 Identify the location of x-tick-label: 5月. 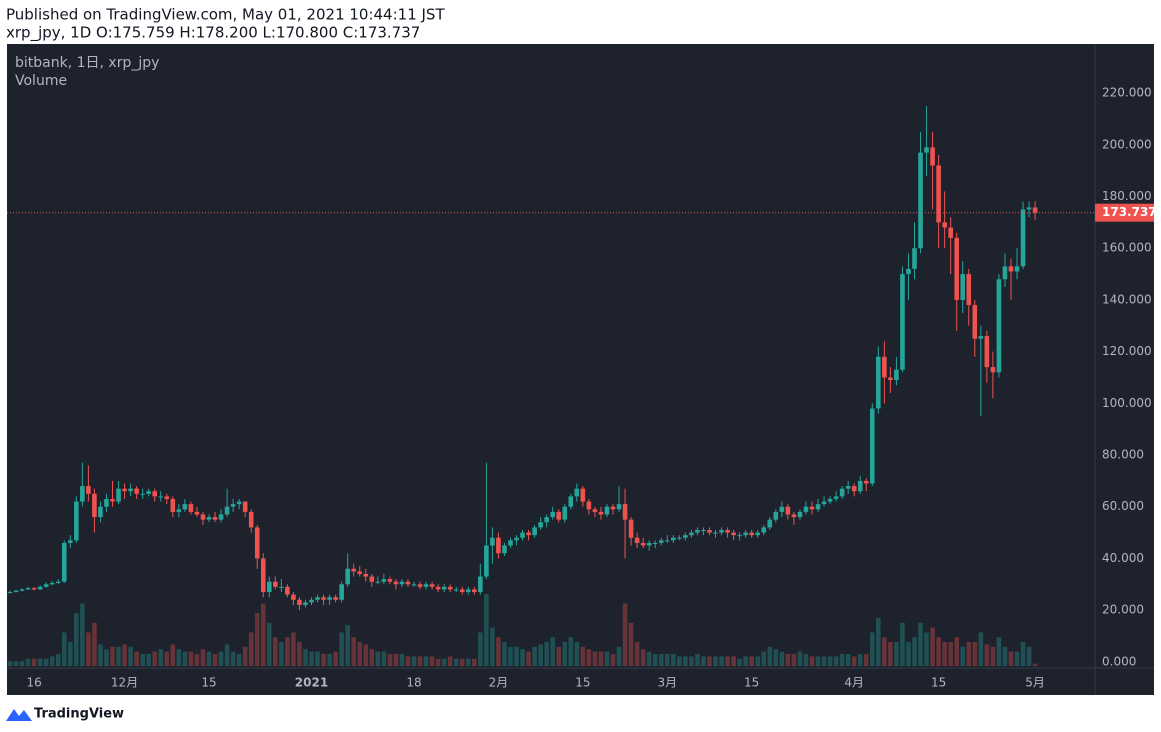
(1035, 683).